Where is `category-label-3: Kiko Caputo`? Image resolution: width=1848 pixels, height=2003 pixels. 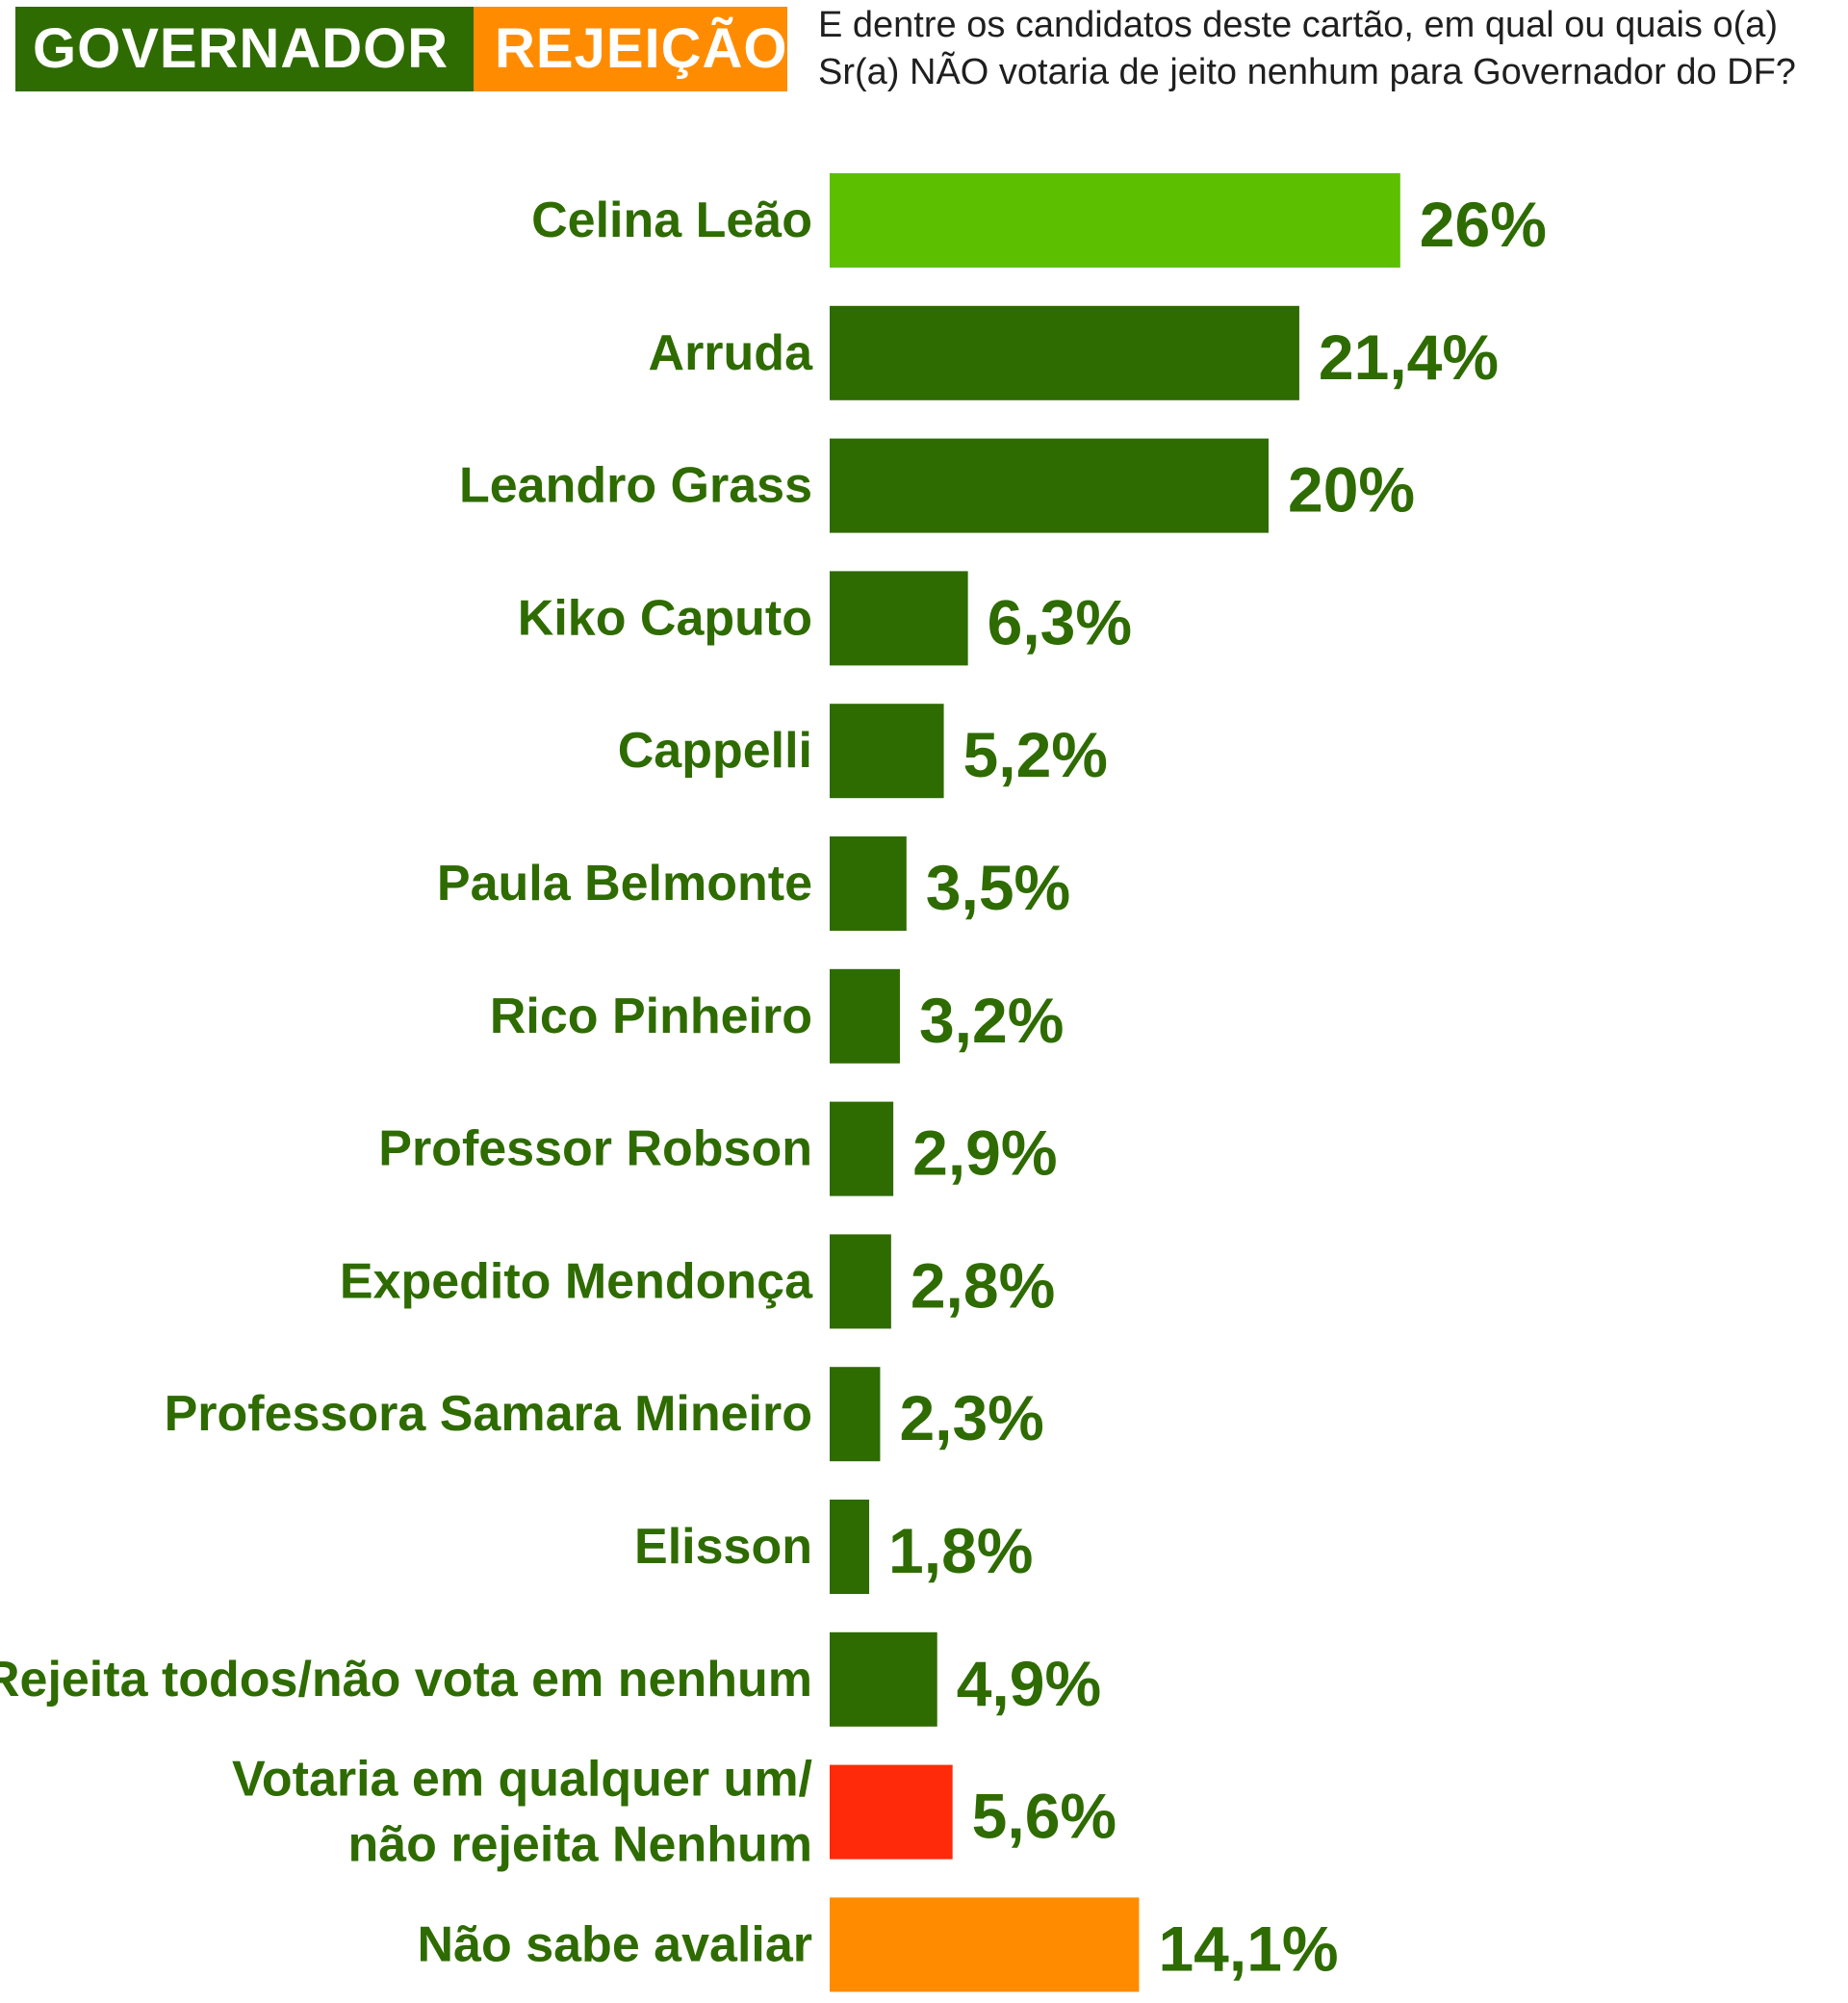
category-label-3: Kiko Caputo is located at coordinates (665, 618).